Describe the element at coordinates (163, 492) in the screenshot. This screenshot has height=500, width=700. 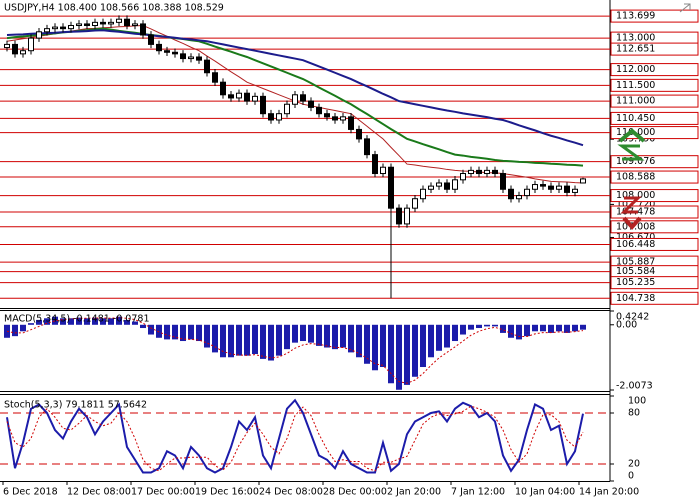
I see `x-tick-label: 17 Dec 00:00` at that location.